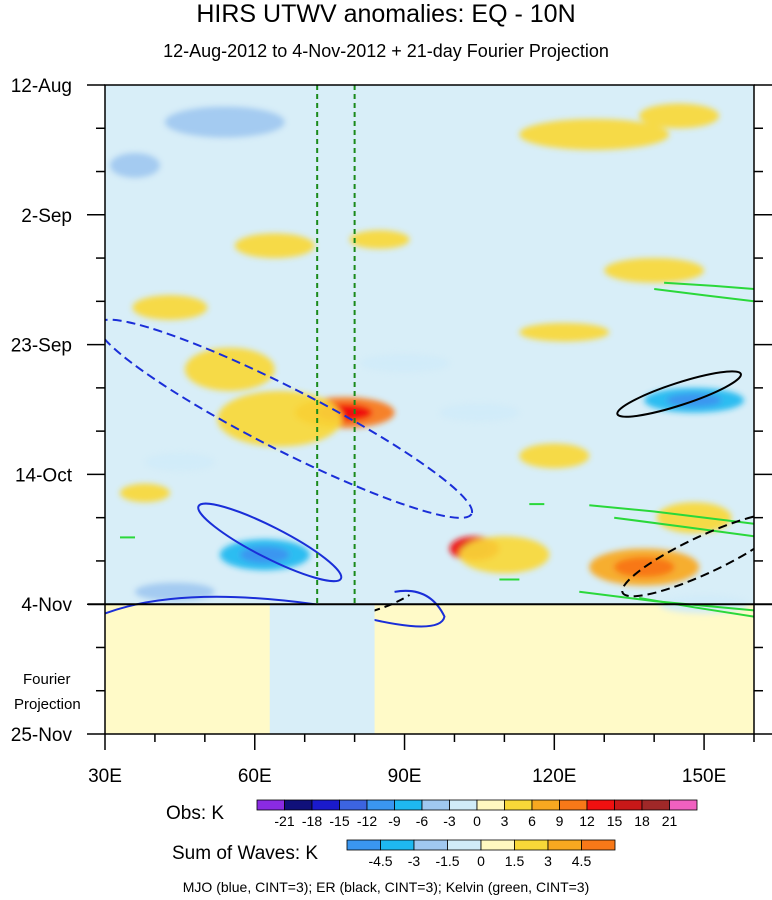 This screenshot has width=772, height=900. Describe the element at coordinates (41, 86) in the screenshot. I see `y-tick-label: 12-Aug` at that location.